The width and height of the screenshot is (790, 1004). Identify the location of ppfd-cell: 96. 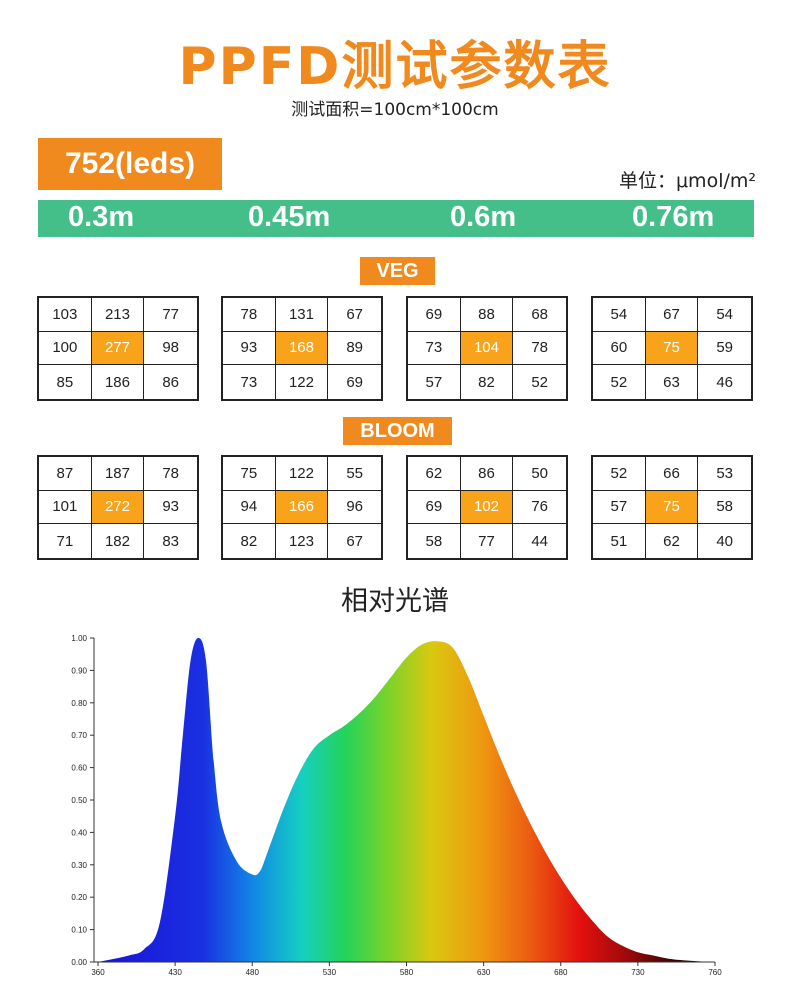
(354, 508).